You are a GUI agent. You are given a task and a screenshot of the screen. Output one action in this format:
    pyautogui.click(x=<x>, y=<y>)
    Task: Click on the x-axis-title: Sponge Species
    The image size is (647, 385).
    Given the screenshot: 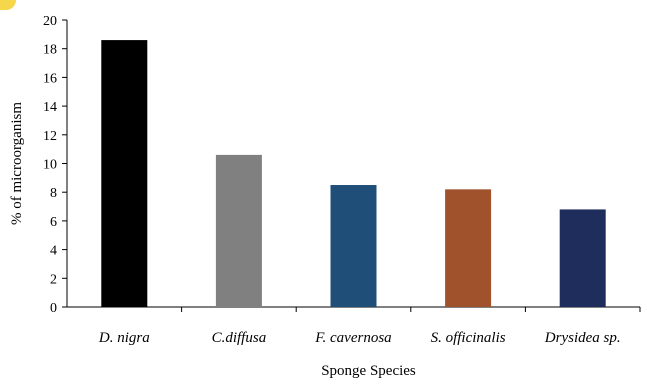 What is the action you would take?
    pyautogui.click(x=368, y=371)
    